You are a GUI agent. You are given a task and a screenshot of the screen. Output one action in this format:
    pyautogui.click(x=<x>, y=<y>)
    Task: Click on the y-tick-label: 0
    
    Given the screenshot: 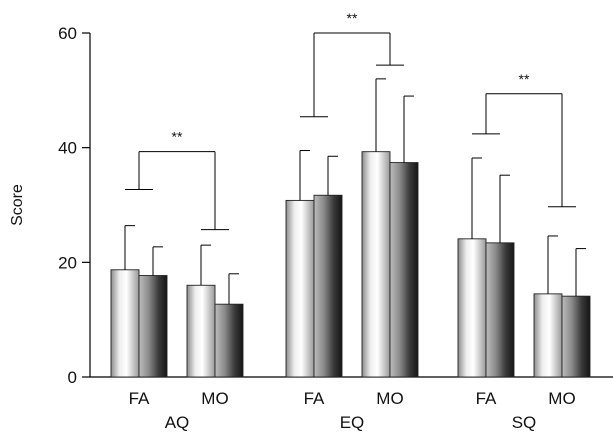 What is the action you would take?
    pyautogui.click(x=72, y=377)
    